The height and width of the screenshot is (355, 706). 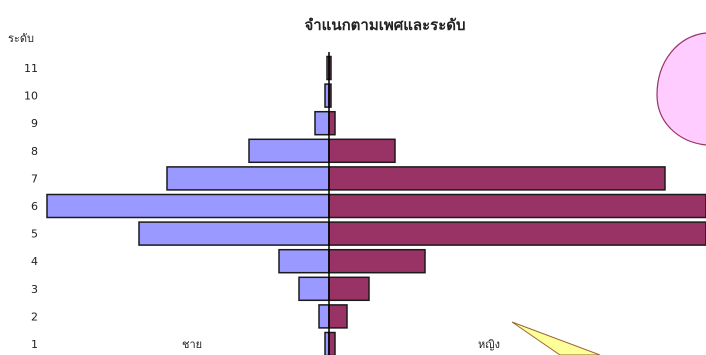 What do you see at coordinates (34, 151) in the screenshot?
I see `tick-label-8: 8` at bounding box center [34, 151].